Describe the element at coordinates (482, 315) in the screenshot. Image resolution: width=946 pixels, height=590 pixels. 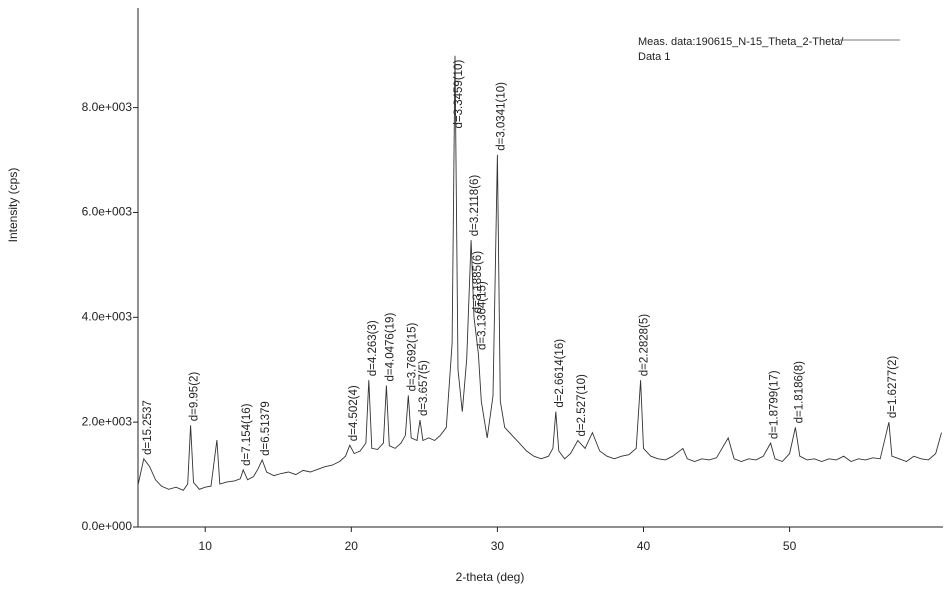
I see `peak-label: d=3.1364(15)` at that location.